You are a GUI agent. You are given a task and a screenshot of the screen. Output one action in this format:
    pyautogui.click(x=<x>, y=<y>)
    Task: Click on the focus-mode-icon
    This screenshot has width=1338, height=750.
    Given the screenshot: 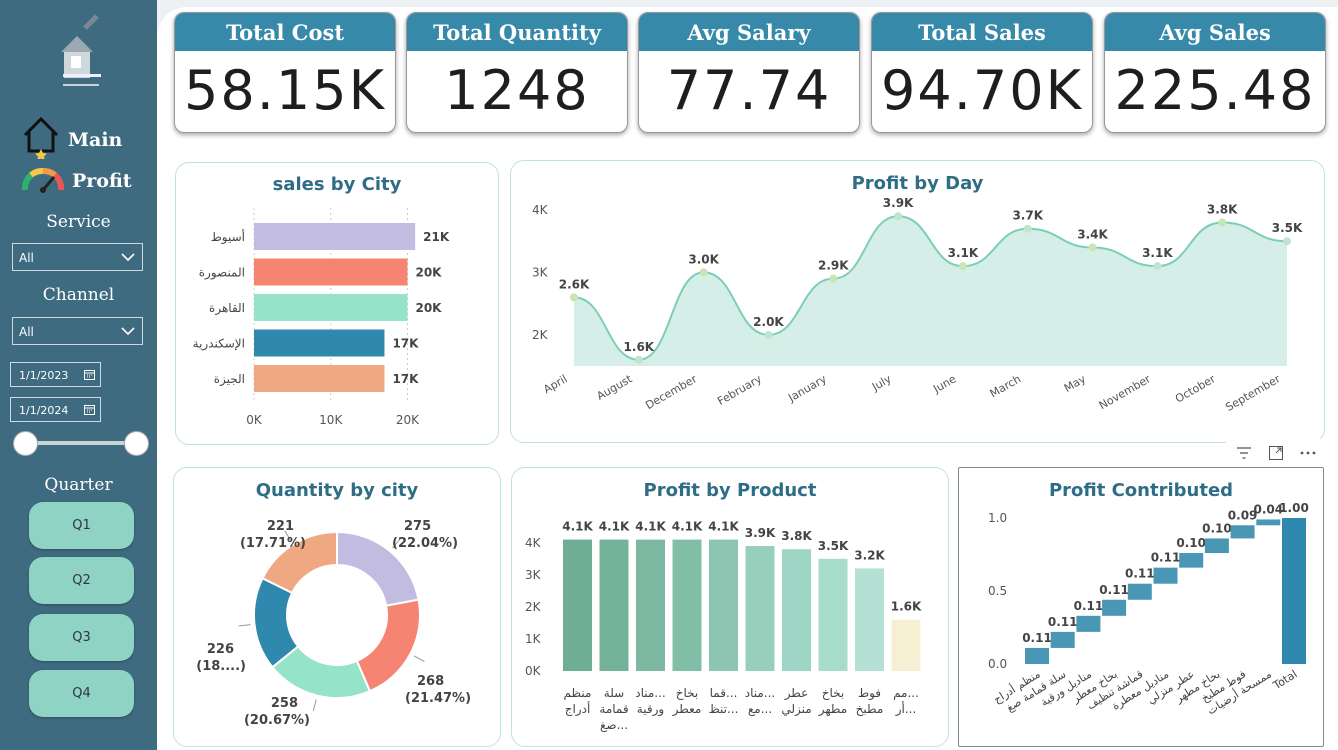 What is the action you would take?
    pyautogui.click(x=1276, y=453)
    